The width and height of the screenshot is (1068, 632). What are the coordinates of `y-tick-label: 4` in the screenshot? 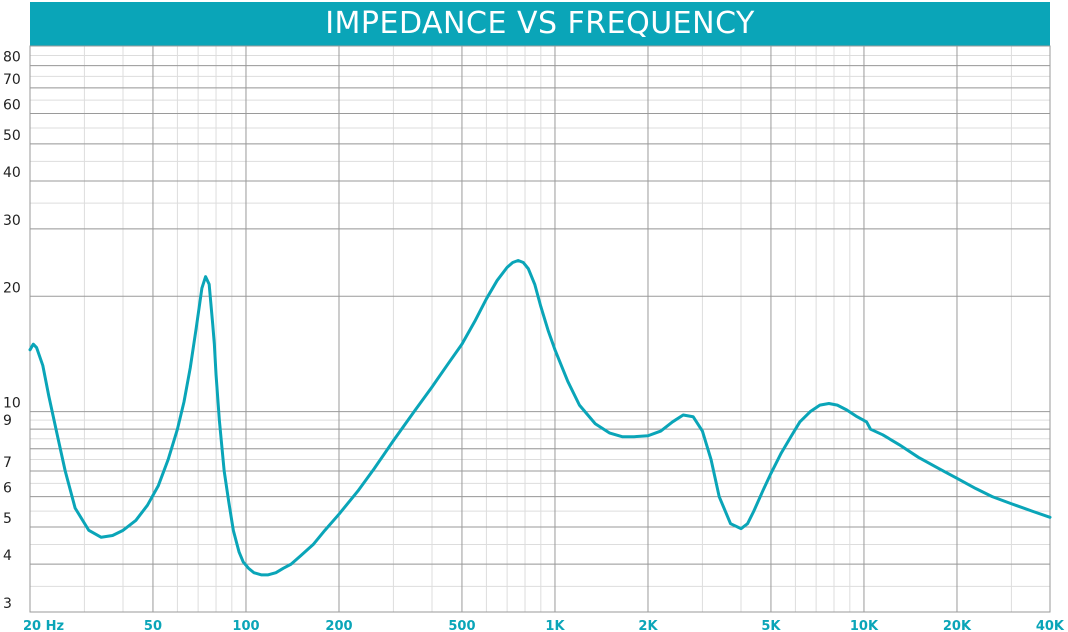 It's located at (7, 556).